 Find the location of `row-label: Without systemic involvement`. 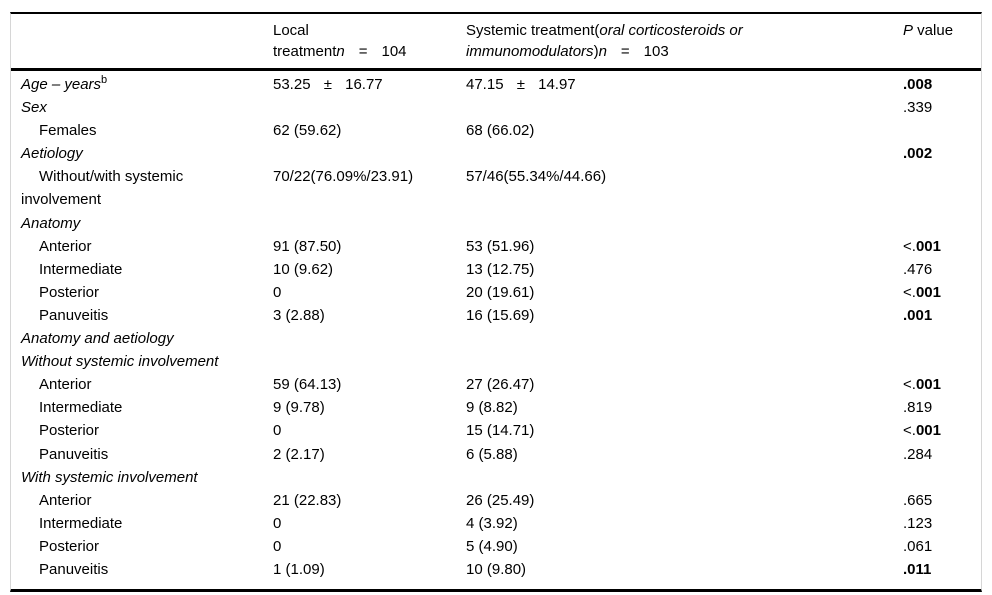

row-label: Without systemic involvement is located at coordinates (120, 362).